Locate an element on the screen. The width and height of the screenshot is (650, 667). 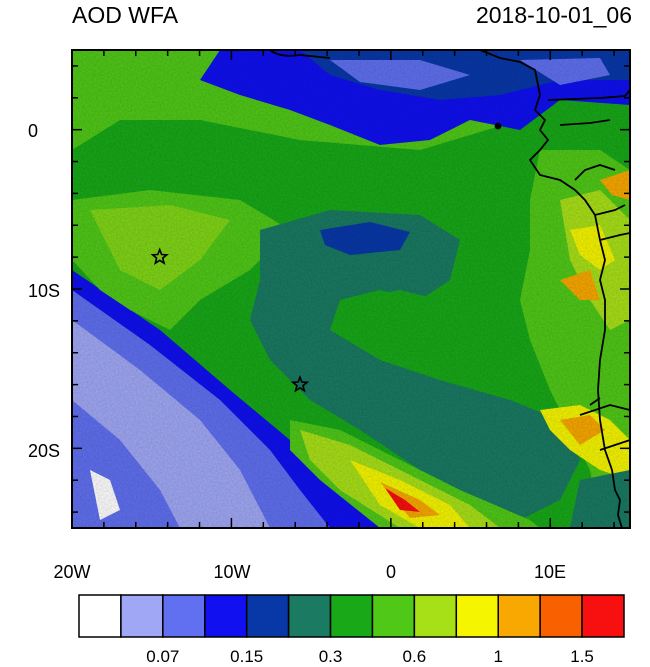
colorbar-label: 1.5 is located at coordinates (582, 656).